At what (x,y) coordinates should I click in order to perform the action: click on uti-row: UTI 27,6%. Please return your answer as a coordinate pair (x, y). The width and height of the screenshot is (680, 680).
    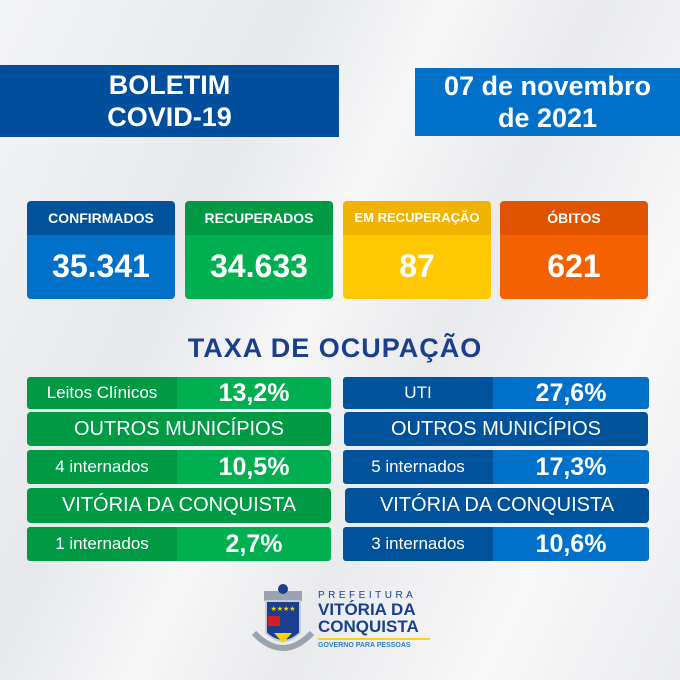
    Looking at the image, I should click on (496, 393).